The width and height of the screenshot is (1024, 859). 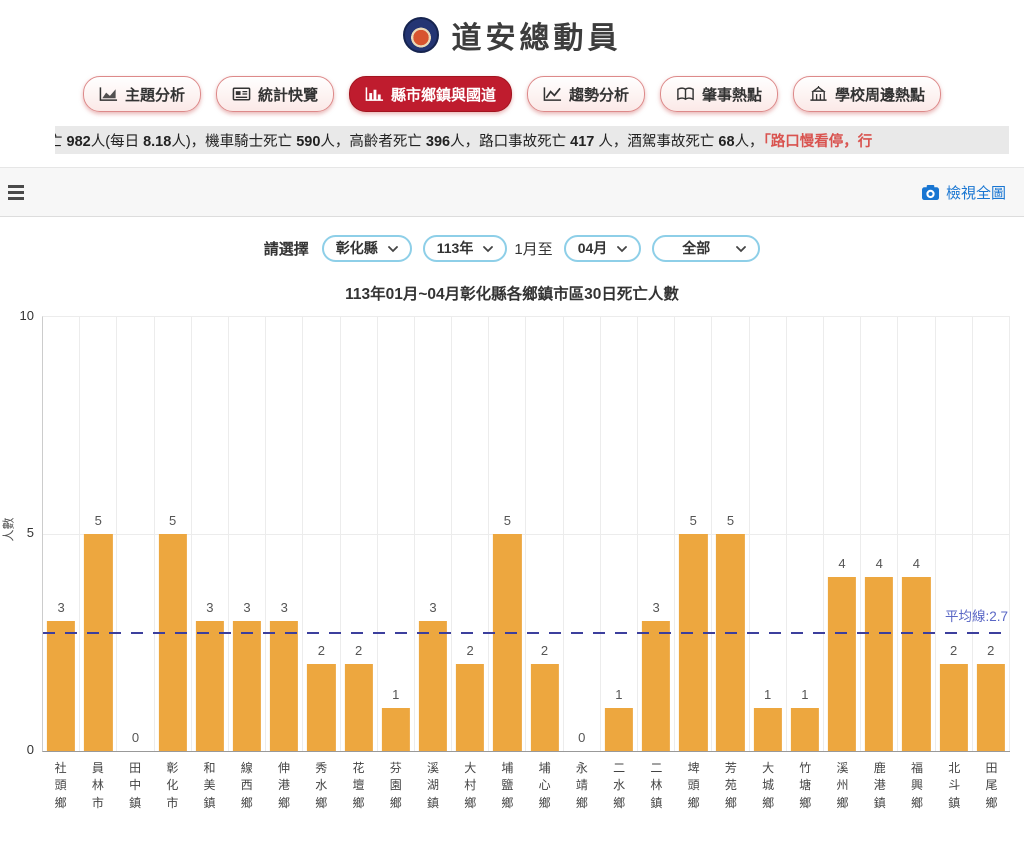 What do you see at coordinates (842, 785) in the screenshot?
I see `x-axis-label: 溪 州 鄉` at bounding box center [842, 785].